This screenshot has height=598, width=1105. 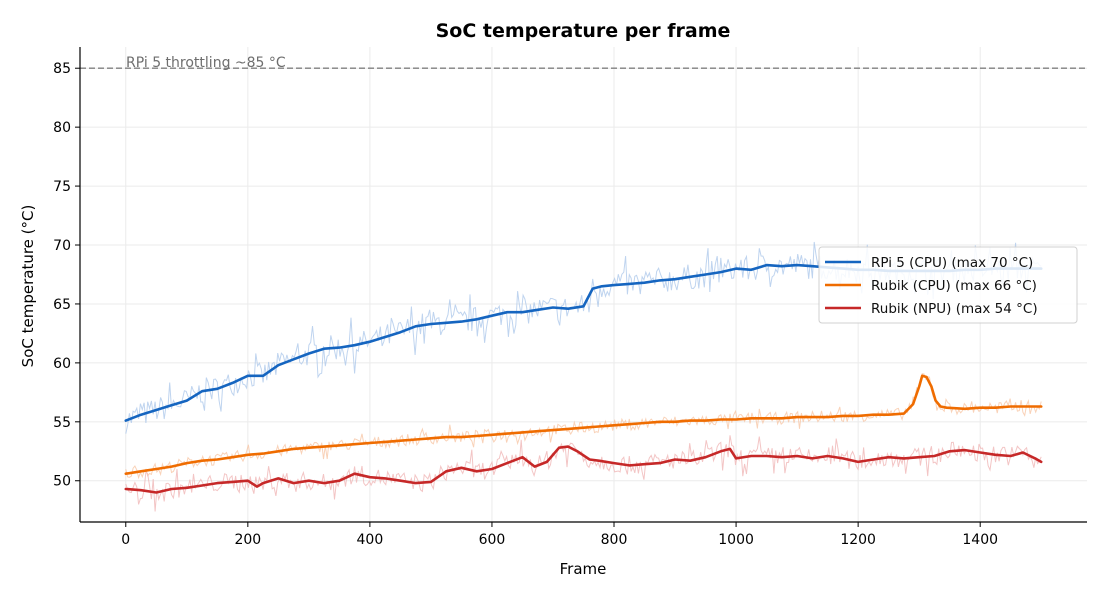 What do you see at coordinates (125, 540) in the screenshot?
I see `x-tick-label: 0` at bounding box center [125, 540].